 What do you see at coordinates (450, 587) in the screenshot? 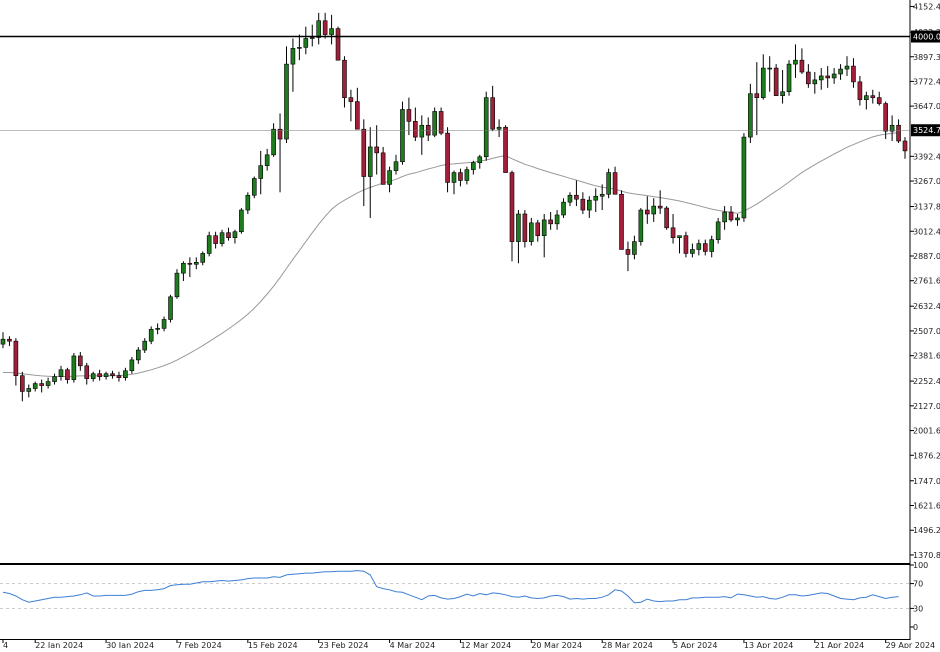
I see `oscillator-line` at bounding box center [450, 587].